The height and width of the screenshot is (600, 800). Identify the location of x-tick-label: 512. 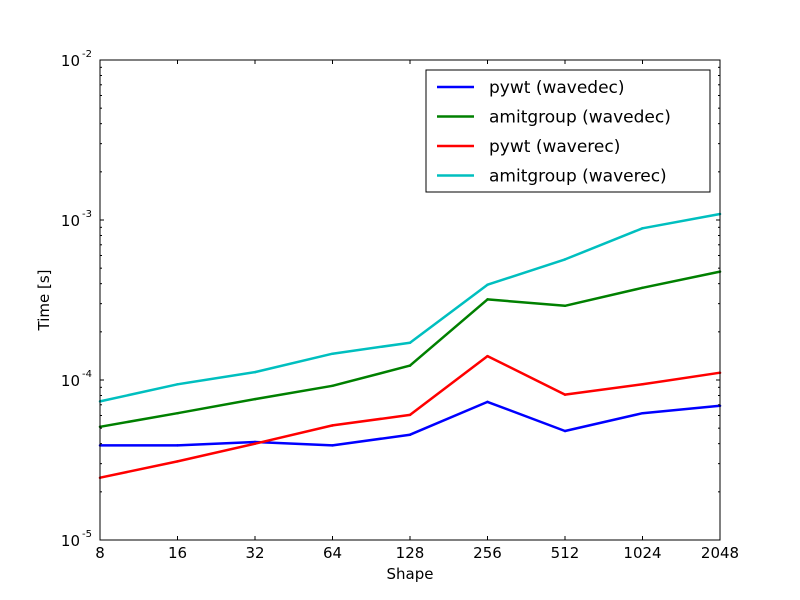
(565, 553).